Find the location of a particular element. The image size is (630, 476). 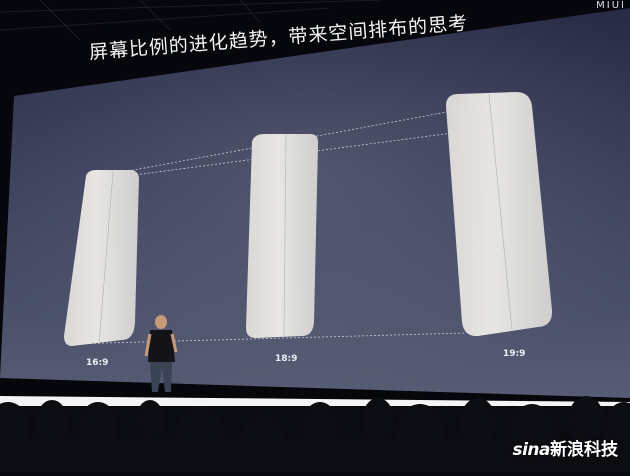

sina-logo-text: sina is located at coordinates (531, 450).